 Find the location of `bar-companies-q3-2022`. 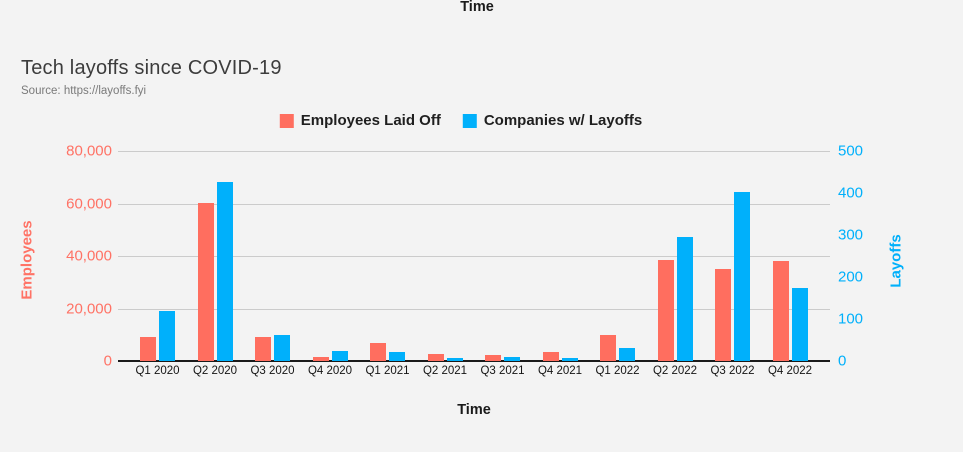

bar-companies-q3-2022 is located at coordinates (742, 276).